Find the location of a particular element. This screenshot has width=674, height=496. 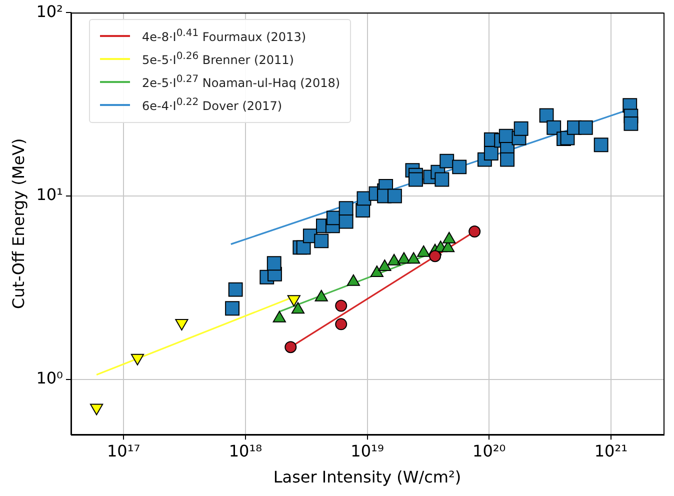

x-tick-label: 10¹⁹ is located at coordinates (367, 450).